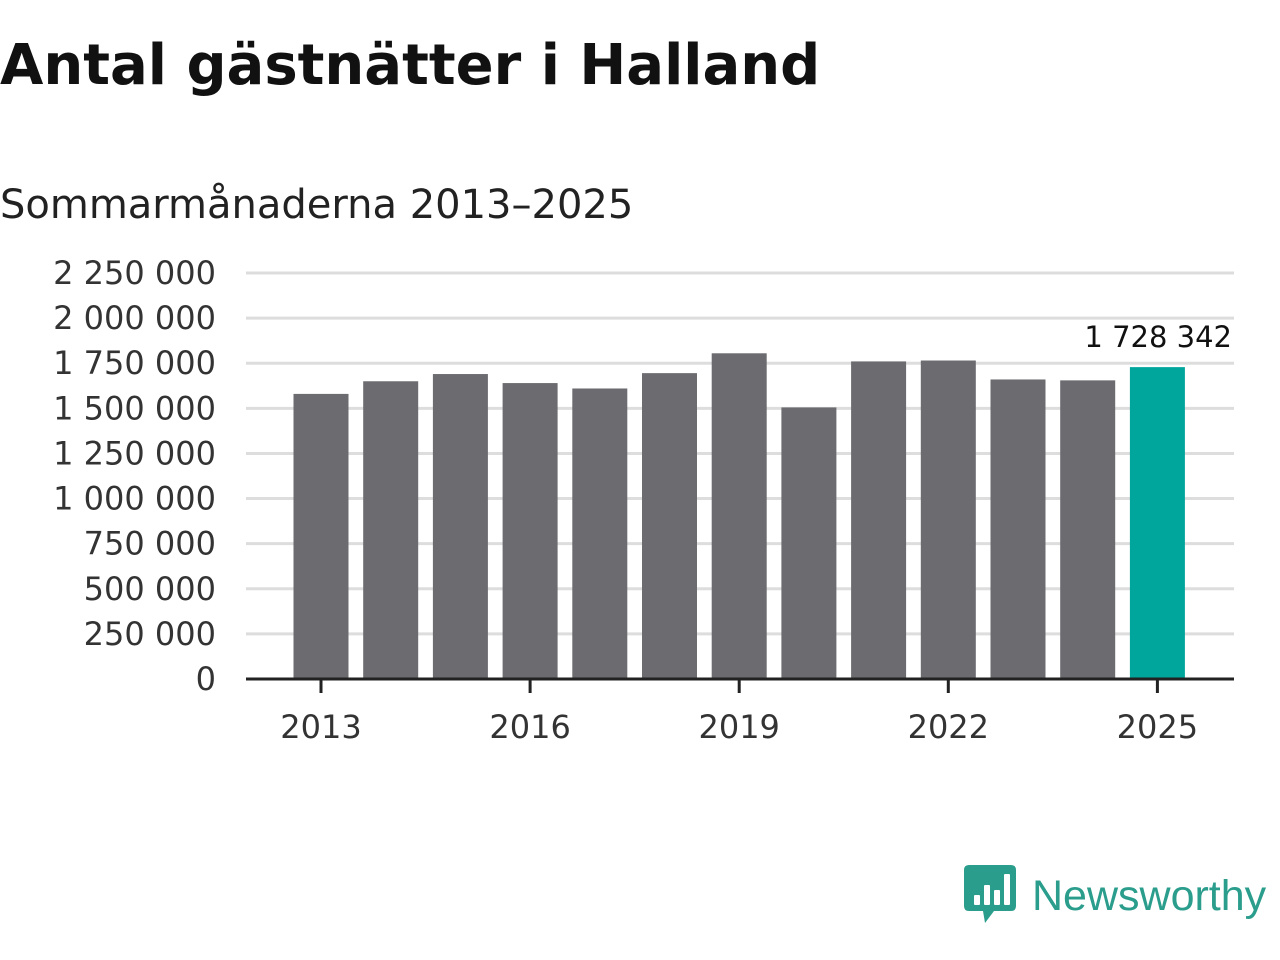  Describe the element at coordinates (150, 544) in the screenshot. I see `y-tick-label: 750 000` at that location.